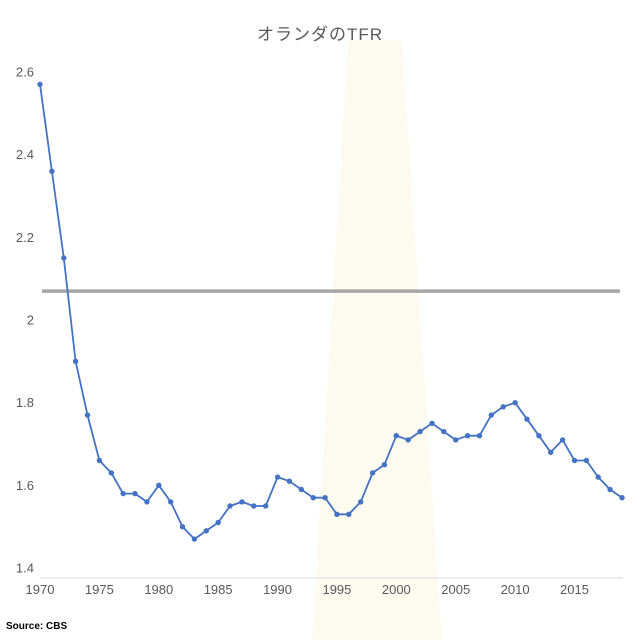  Describe the element at coordinates (396, 589) in the screenshot. I see `x-tick-label: 2000` at that location.